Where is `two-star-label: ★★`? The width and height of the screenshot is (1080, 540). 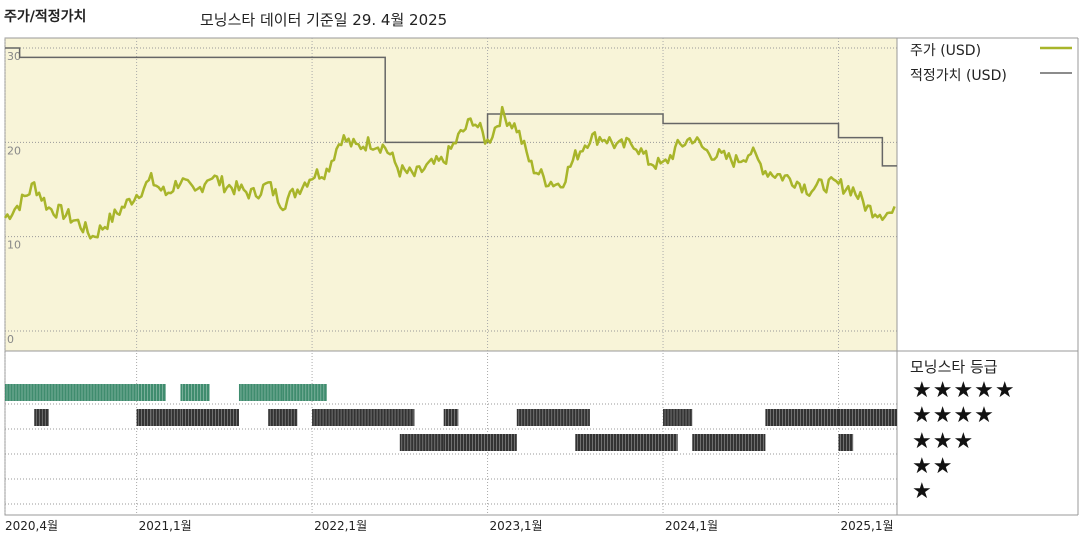 two-star-label: ★★ is located at coordinates (933, 466).